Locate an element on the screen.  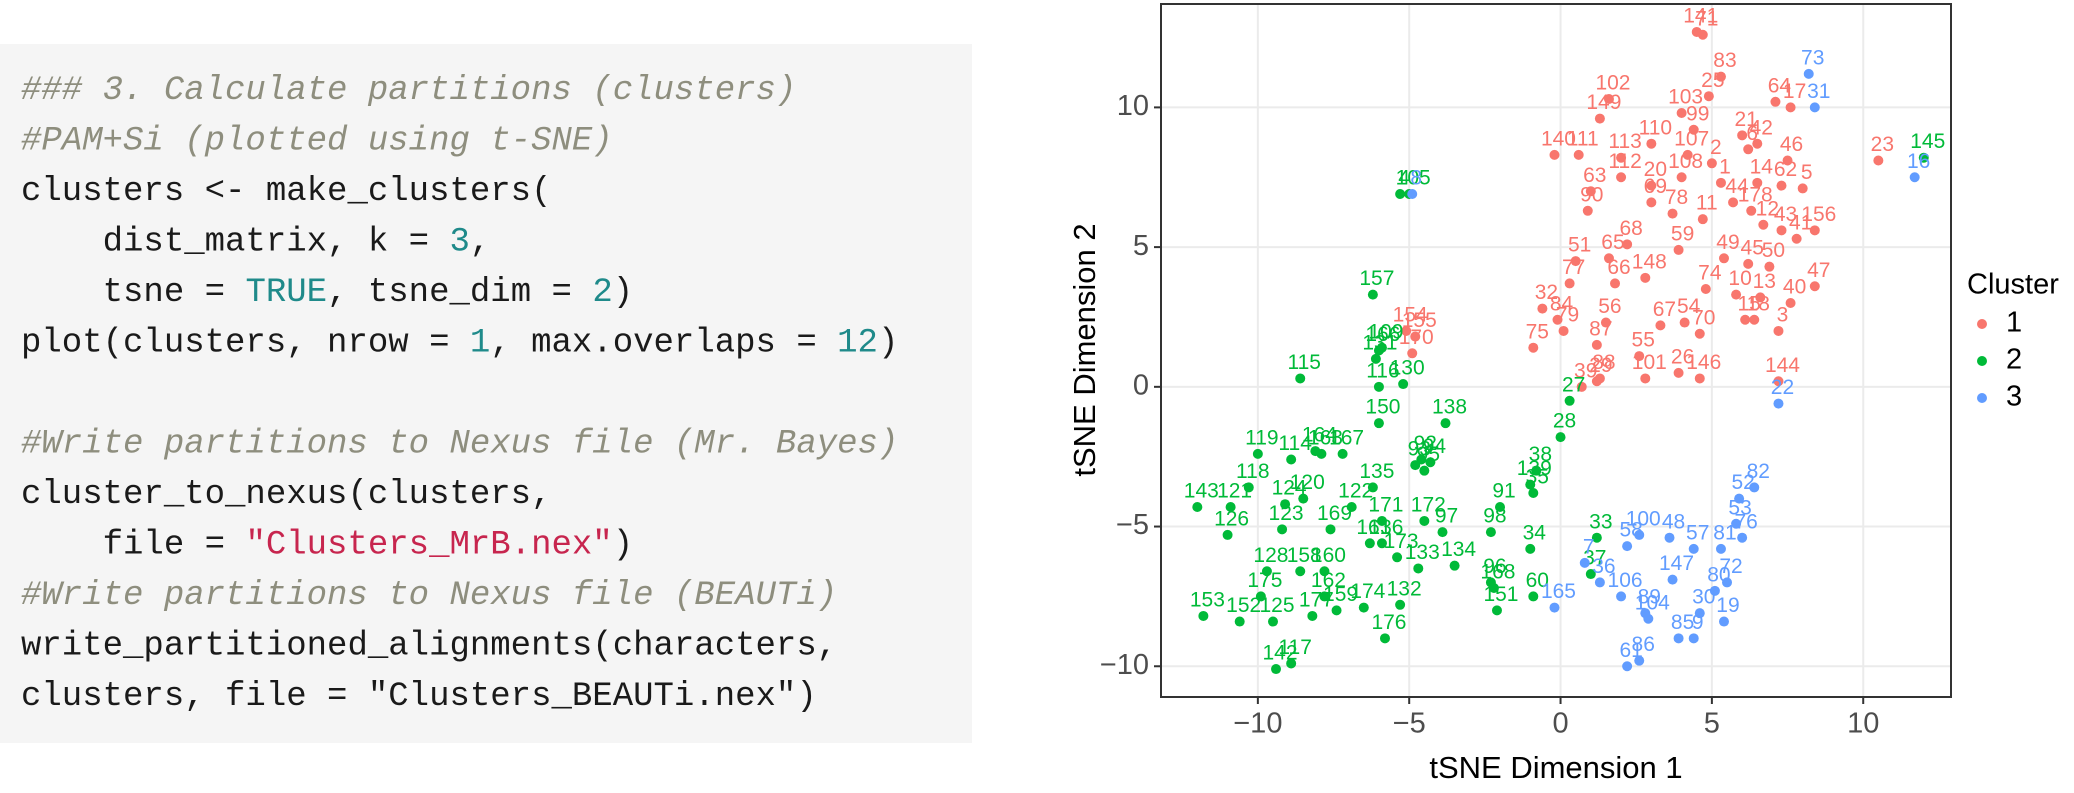
point-label: 59 is located at coordinates (1682, 233).